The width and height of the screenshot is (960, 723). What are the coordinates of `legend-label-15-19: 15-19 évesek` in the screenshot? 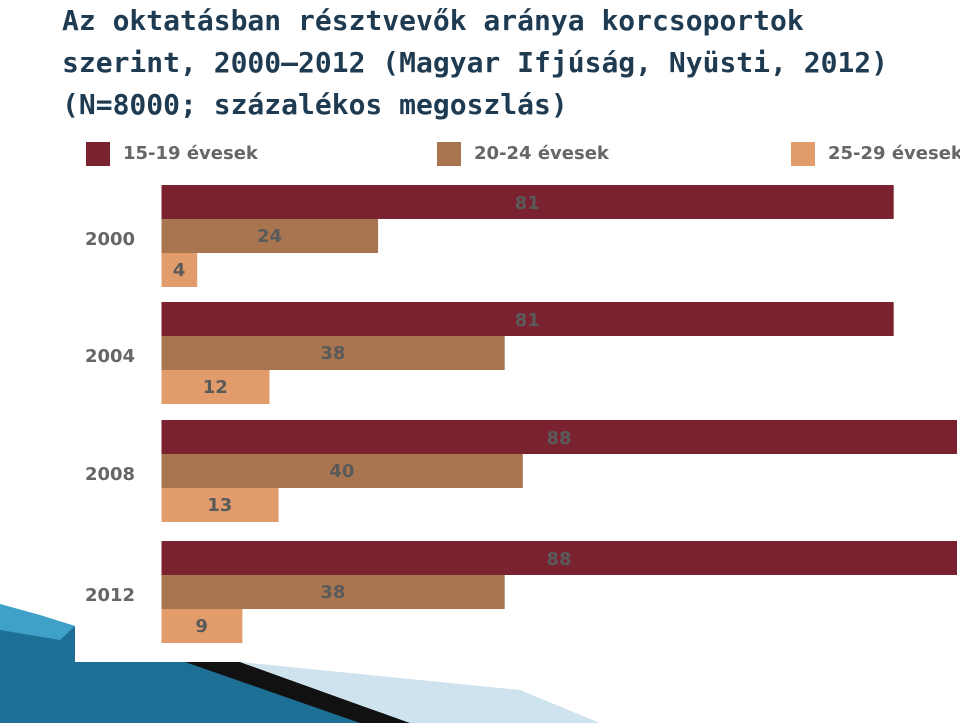 It's located at (190, 153).